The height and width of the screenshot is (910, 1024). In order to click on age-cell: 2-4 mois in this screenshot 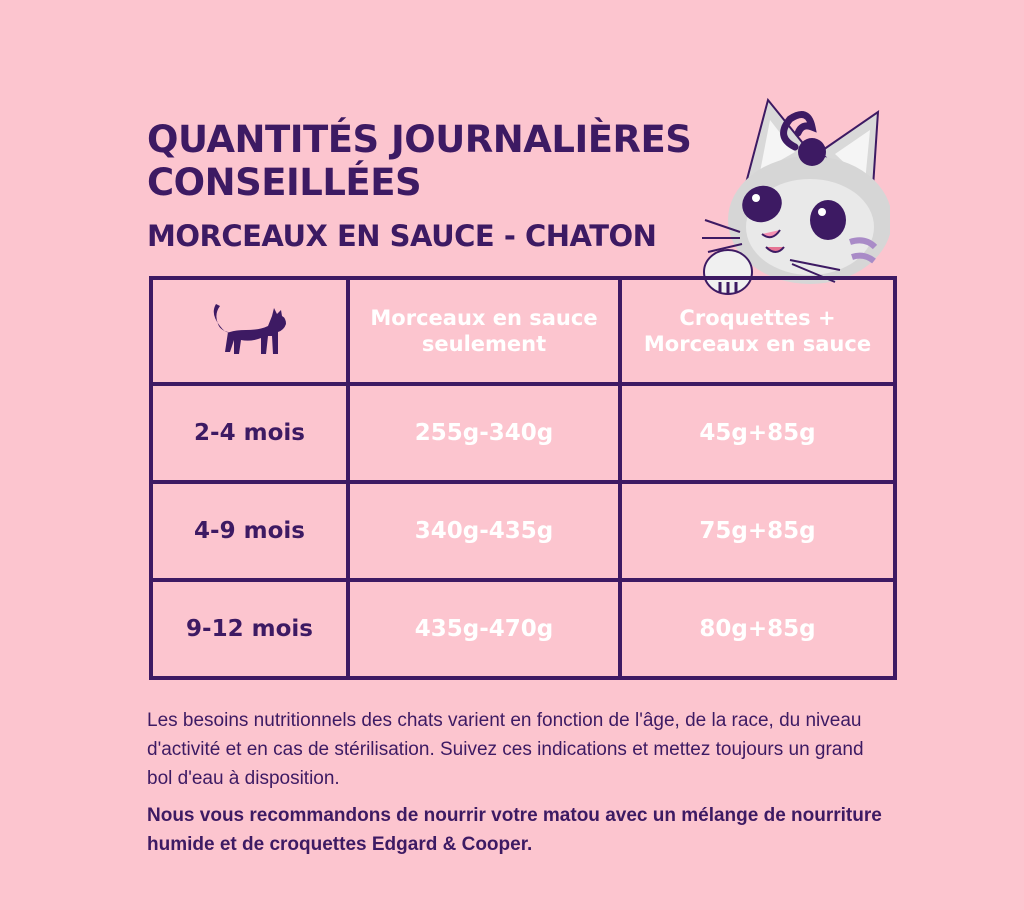, I will do `click(249, 433)`.